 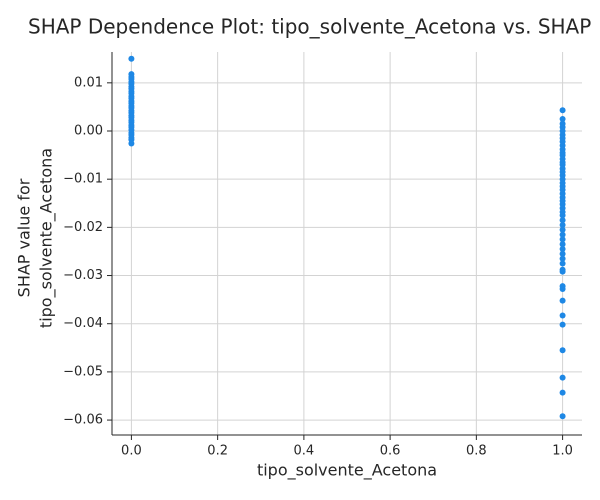 What do you see at coordinates (217, 451) in the screenshot?
I see `x-tick-label: 0.2` at bounding box center [217, 451].